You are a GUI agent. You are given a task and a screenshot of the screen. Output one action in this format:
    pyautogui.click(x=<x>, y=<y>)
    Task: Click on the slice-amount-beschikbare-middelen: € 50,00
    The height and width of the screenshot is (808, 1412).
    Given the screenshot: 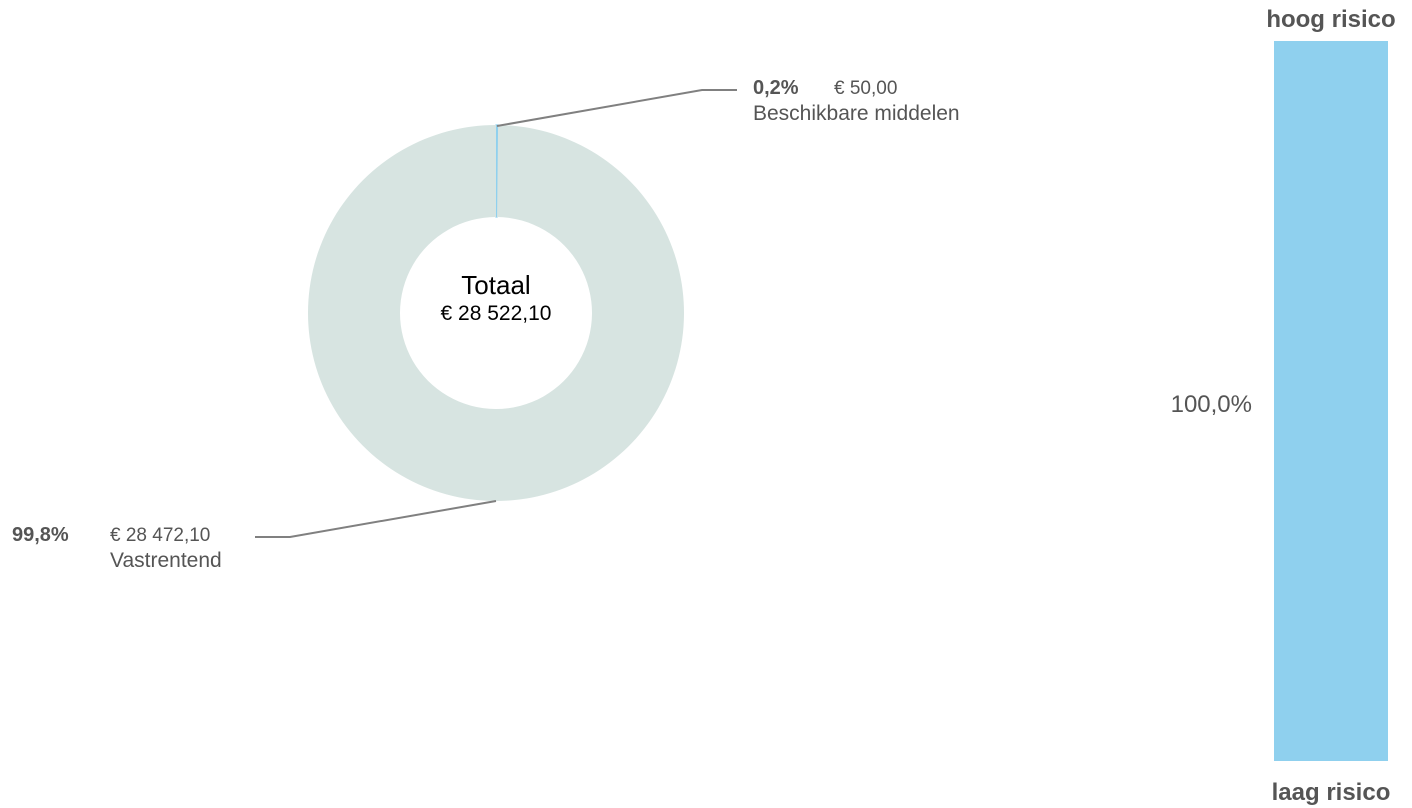 What is the action you would take?
    pyautogui.click(x=865, y=88)
    